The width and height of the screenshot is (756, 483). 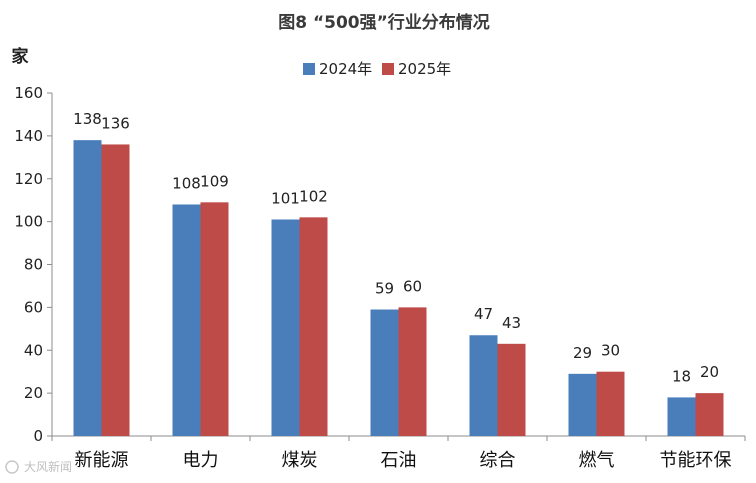 I want to click on data-label: 102, so click(x=313, y=196).